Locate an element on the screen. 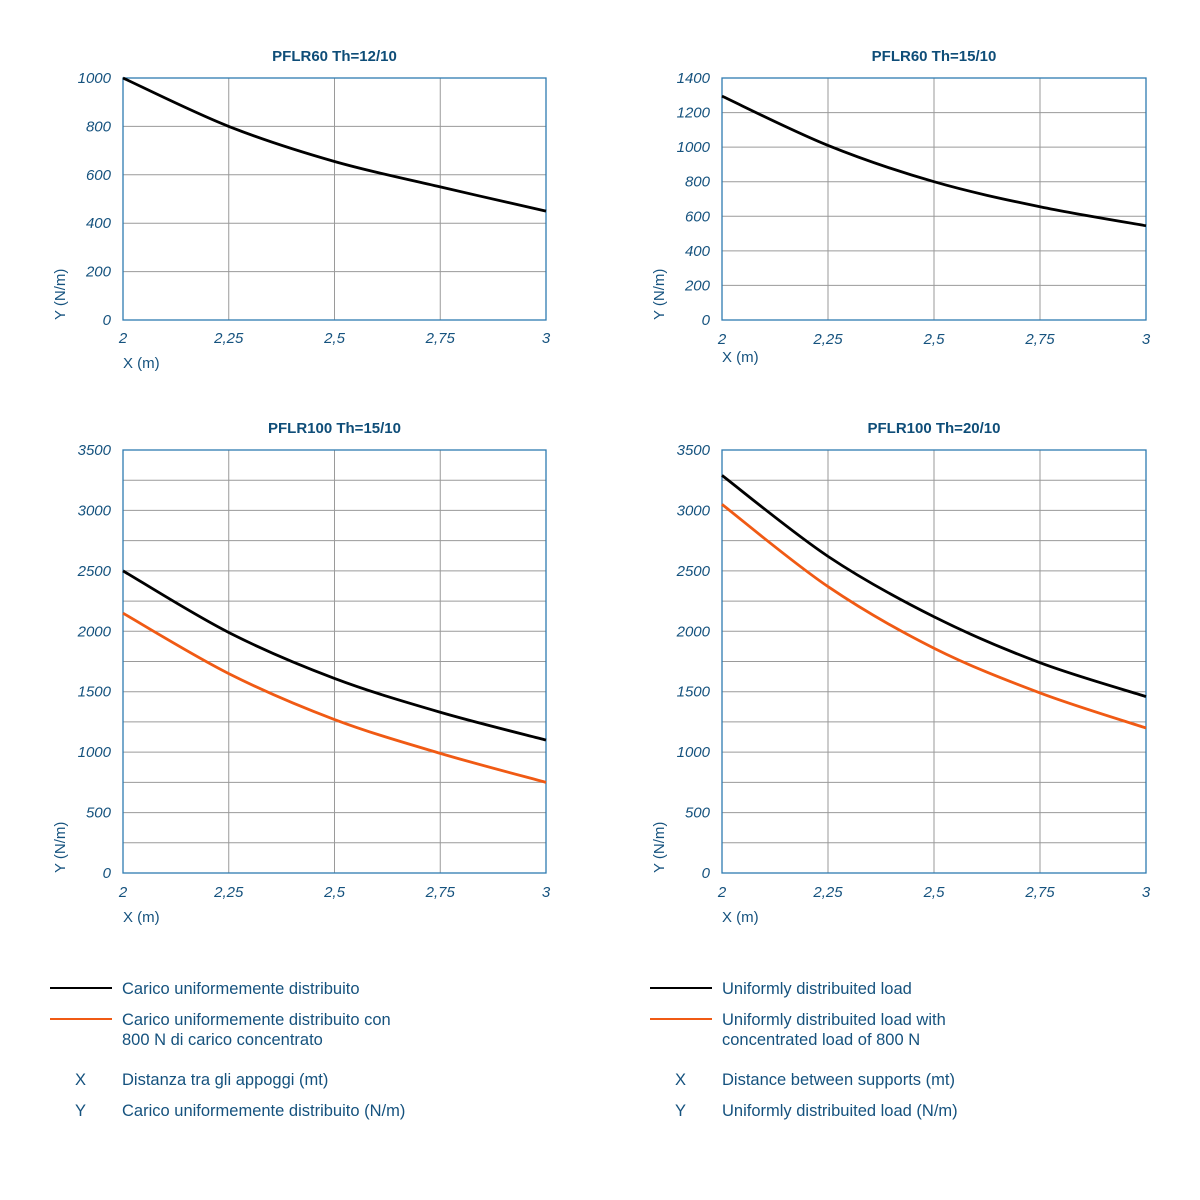  chart-title: PFLR60 Th=12/10 is located at coordinates (334, 56).